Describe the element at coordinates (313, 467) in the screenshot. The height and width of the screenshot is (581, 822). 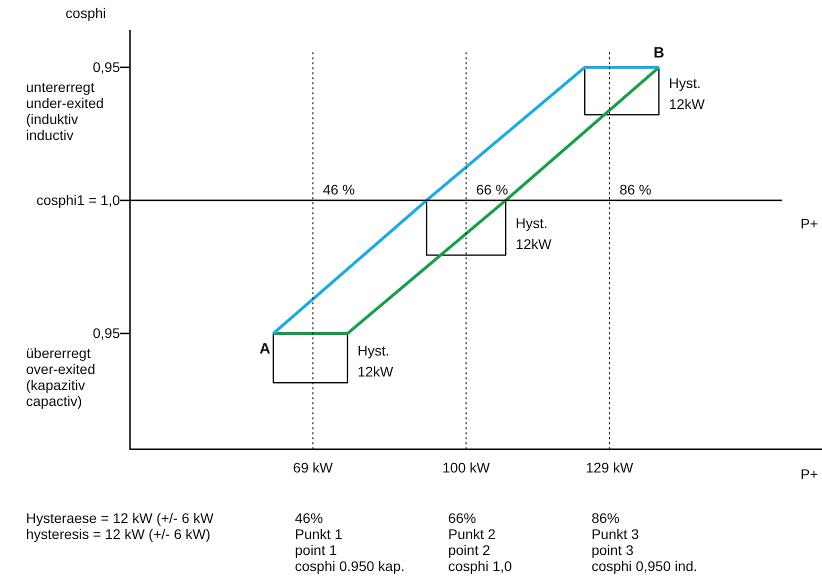
I see `x-tick-label: 69 kW` at that location.